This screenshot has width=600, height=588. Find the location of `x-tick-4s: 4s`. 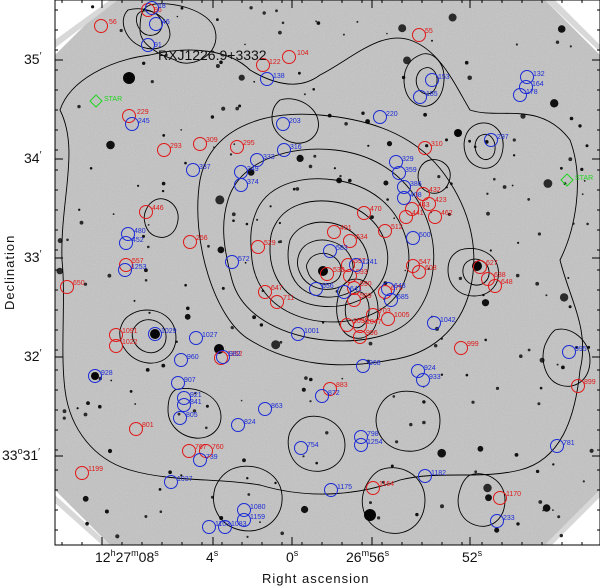

x-tick-4s: 4s is located at coordinates (212, 556).